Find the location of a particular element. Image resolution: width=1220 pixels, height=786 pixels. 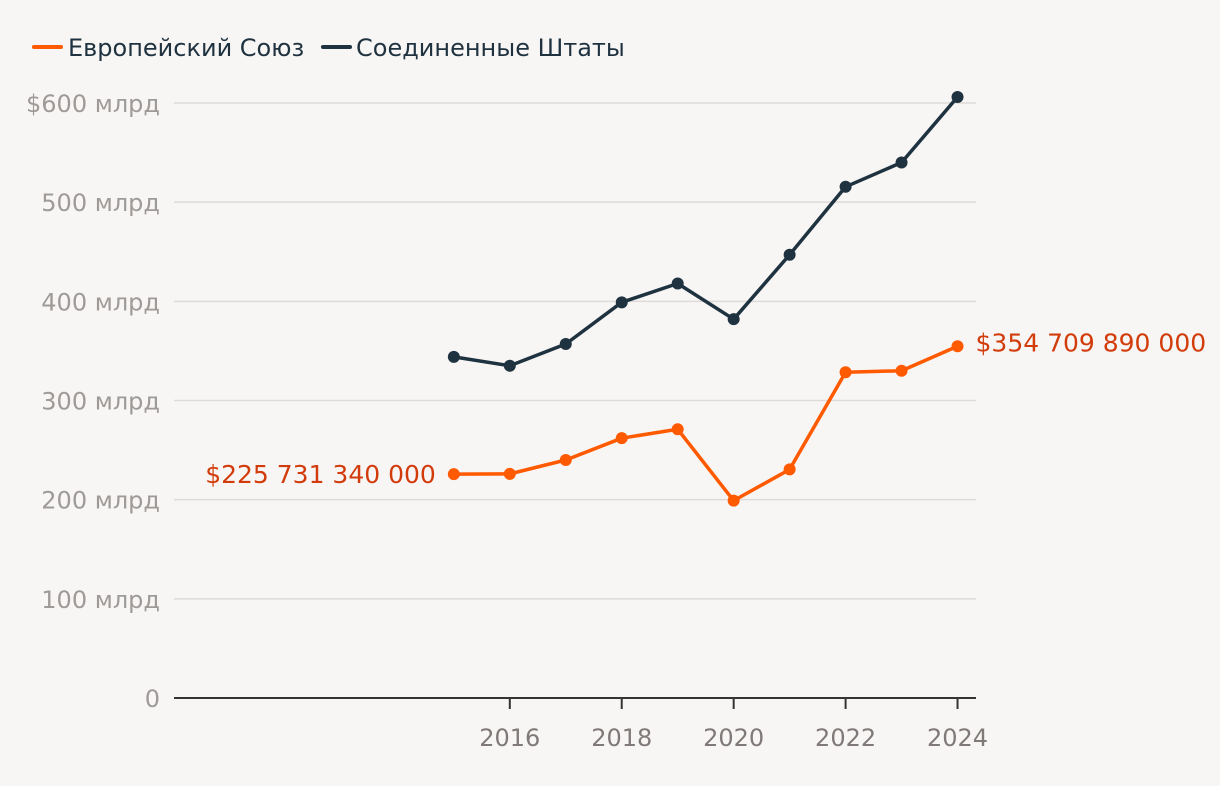

data-point-us-2023 is located at coordinates (901, 162).